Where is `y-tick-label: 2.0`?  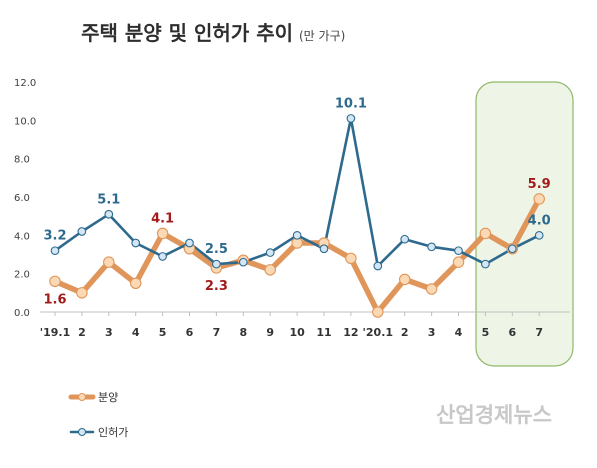
y-tick-label: 2.0 is located at coordinates (22, 275).